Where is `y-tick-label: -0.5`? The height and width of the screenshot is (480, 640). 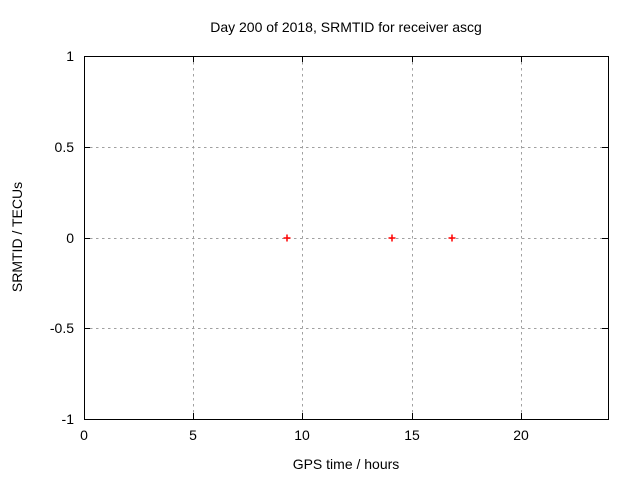 y-tick-label: -0.5 is located at coordinates (62, 328).